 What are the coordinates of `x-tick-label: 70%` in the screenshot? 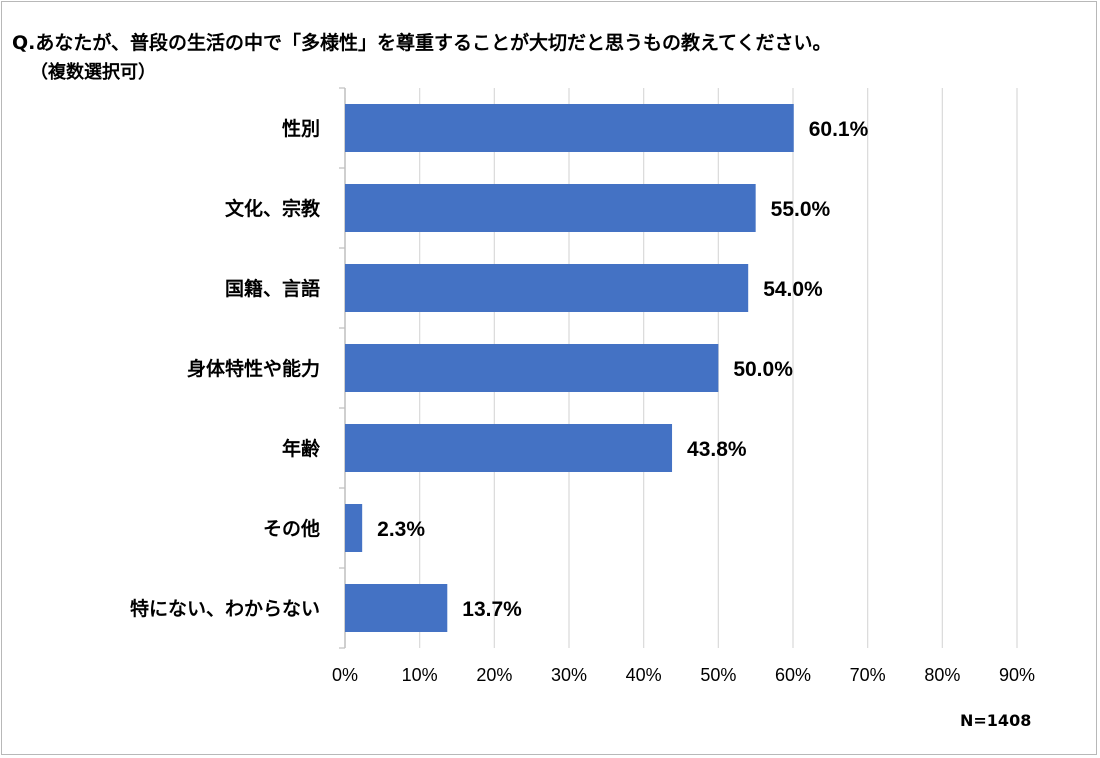 It's located at (868, 675).